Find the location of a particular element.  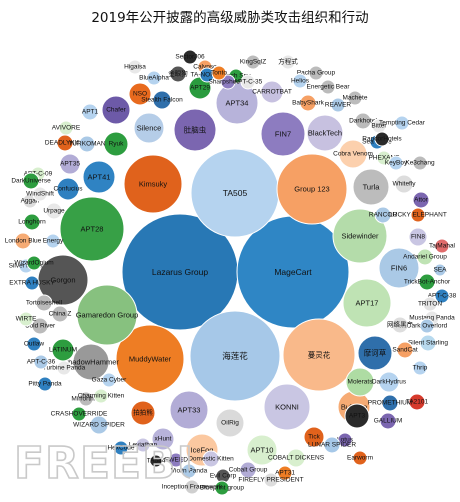

bubble-wizardopium-94: WizardOpium is located at coordinates (34, 263).